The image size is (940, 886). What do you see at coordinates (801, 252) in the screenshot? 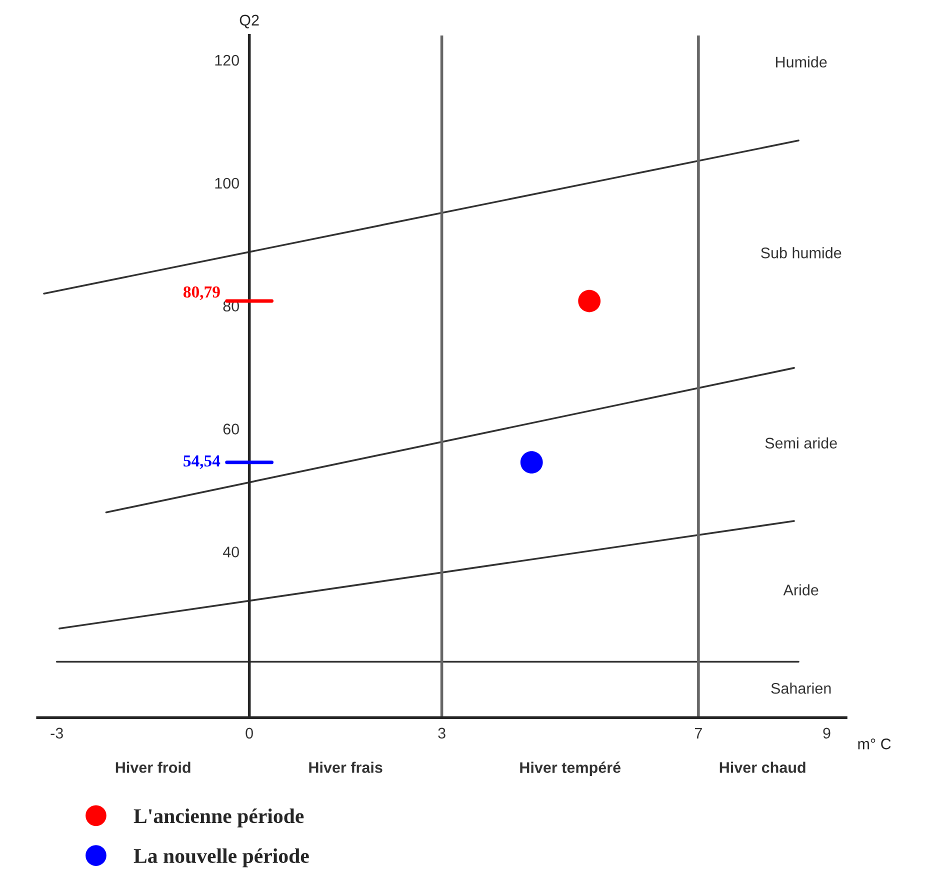
I see `annotation: Sub humide` at bounding box center [801, 252].